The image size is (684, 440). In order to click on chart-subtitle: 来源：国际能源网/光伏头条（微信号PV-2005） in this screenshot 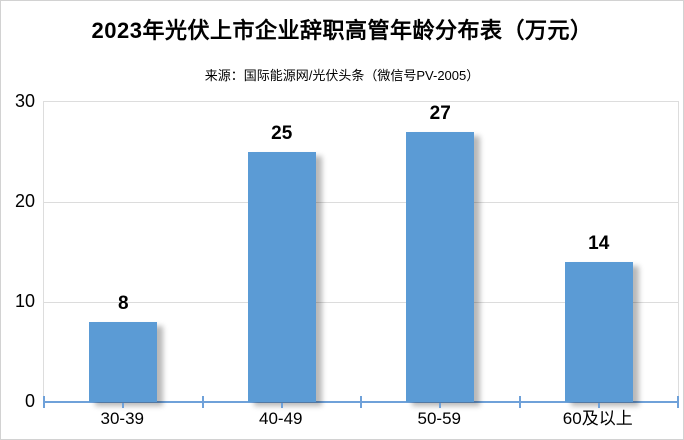, I will do `click(342, 75)`.